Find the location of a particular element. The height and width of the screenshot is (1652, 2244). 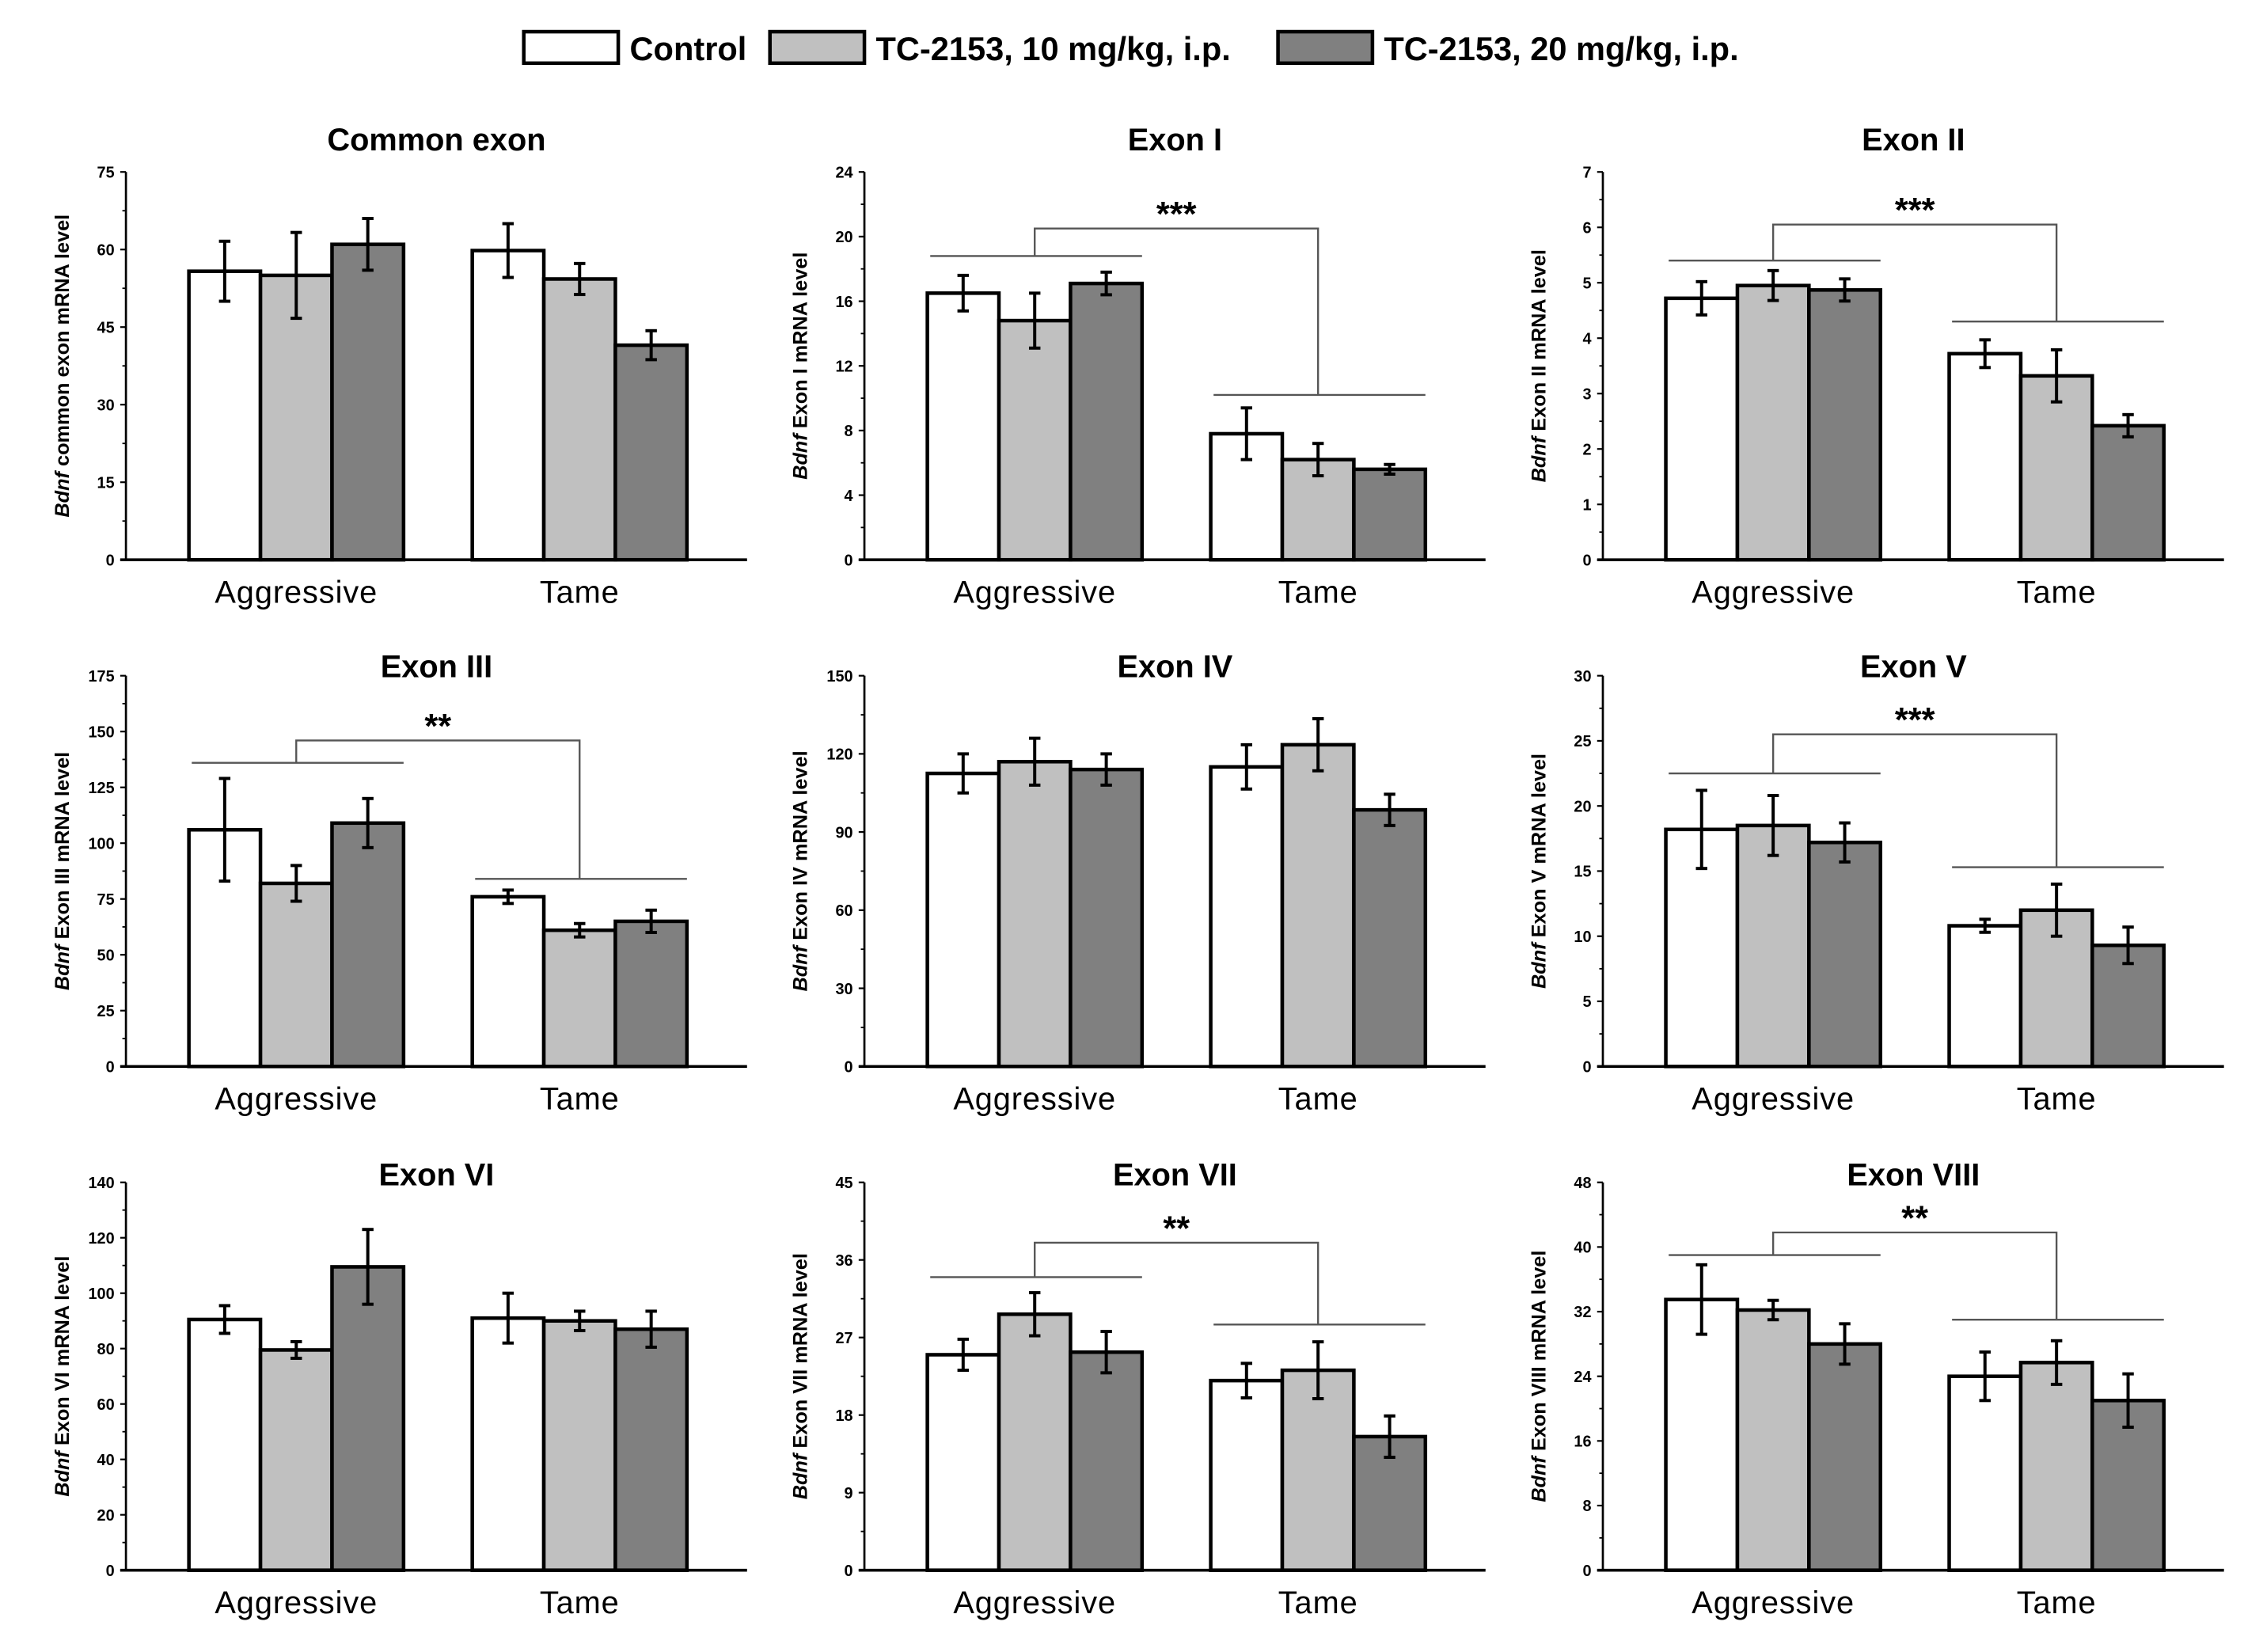

panel-title: Exon VI is located at coordinates (437, 1174).